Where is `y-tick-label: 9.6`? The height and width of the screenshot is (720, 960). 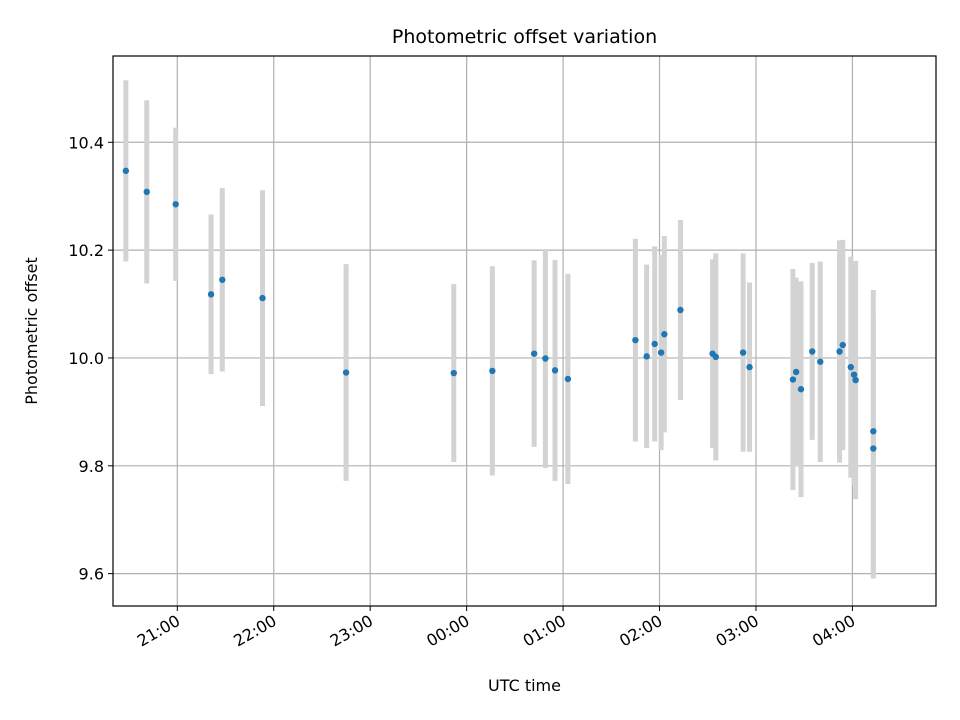
y-tick-label: 9.6 is located at coordinates (91, 574).